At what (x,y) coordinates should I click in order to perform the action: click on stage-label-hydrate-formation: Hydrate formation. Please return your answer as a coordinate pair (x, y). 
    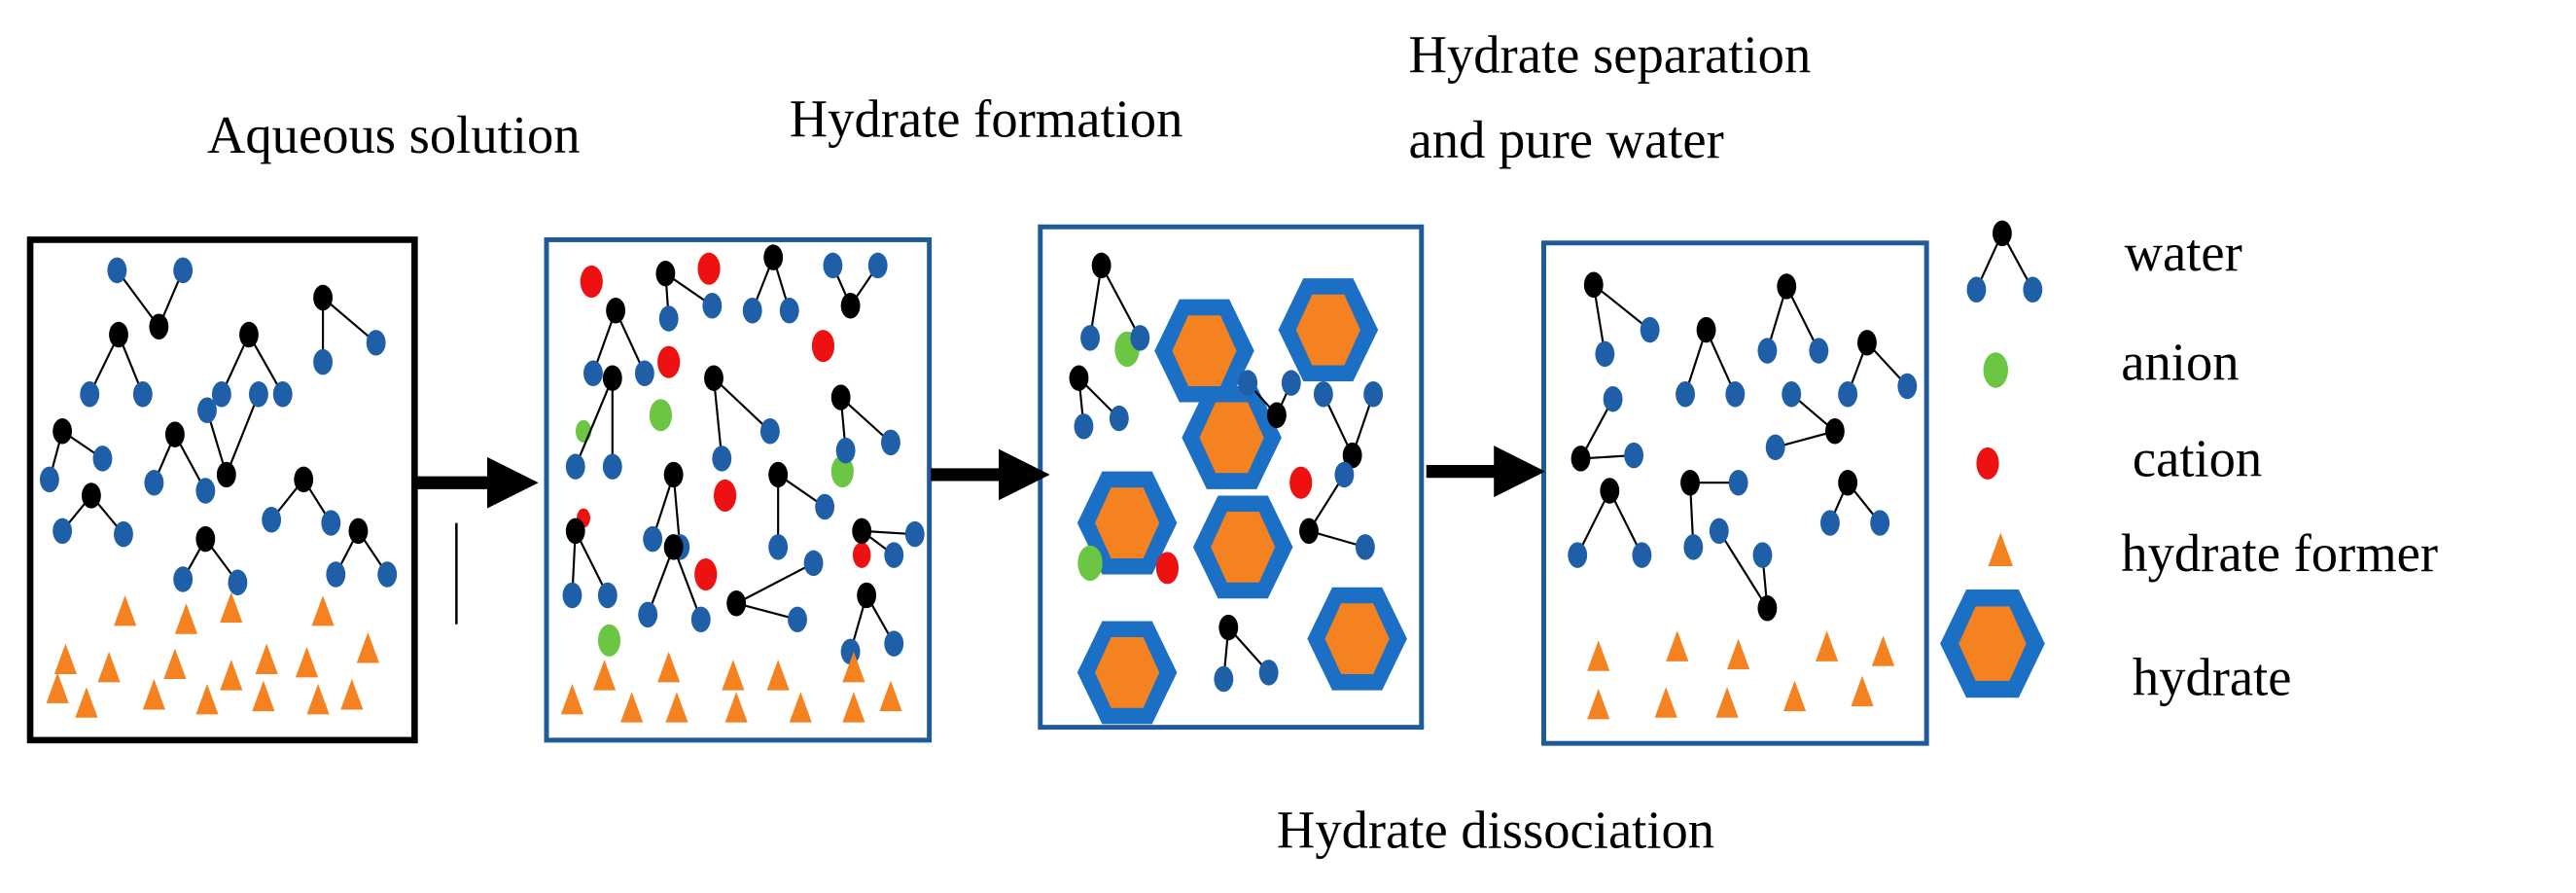
    Looking at the image, I should click on (987, 119).